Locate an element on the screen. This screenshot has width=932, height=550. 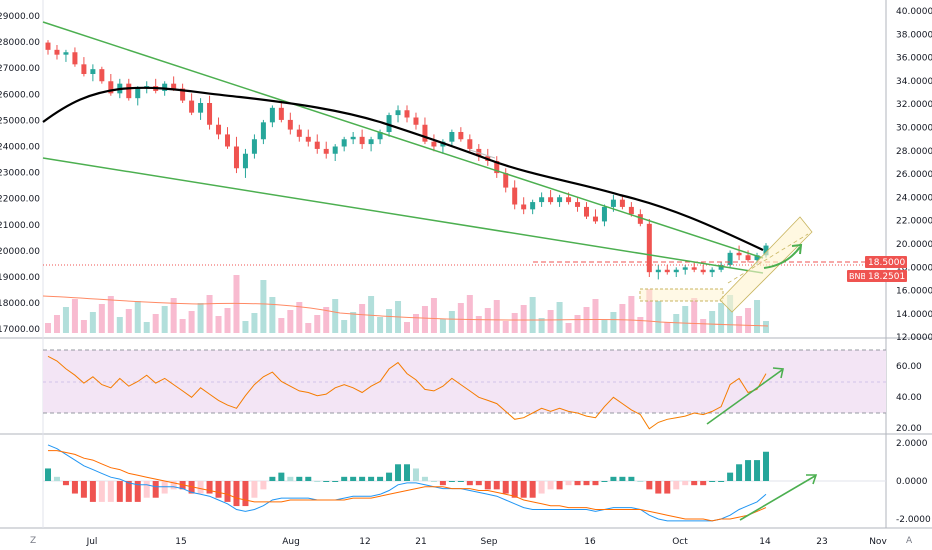
macd-axis: 2.0000 0.0000 -2.0000 is located at coordinates (913, 482).